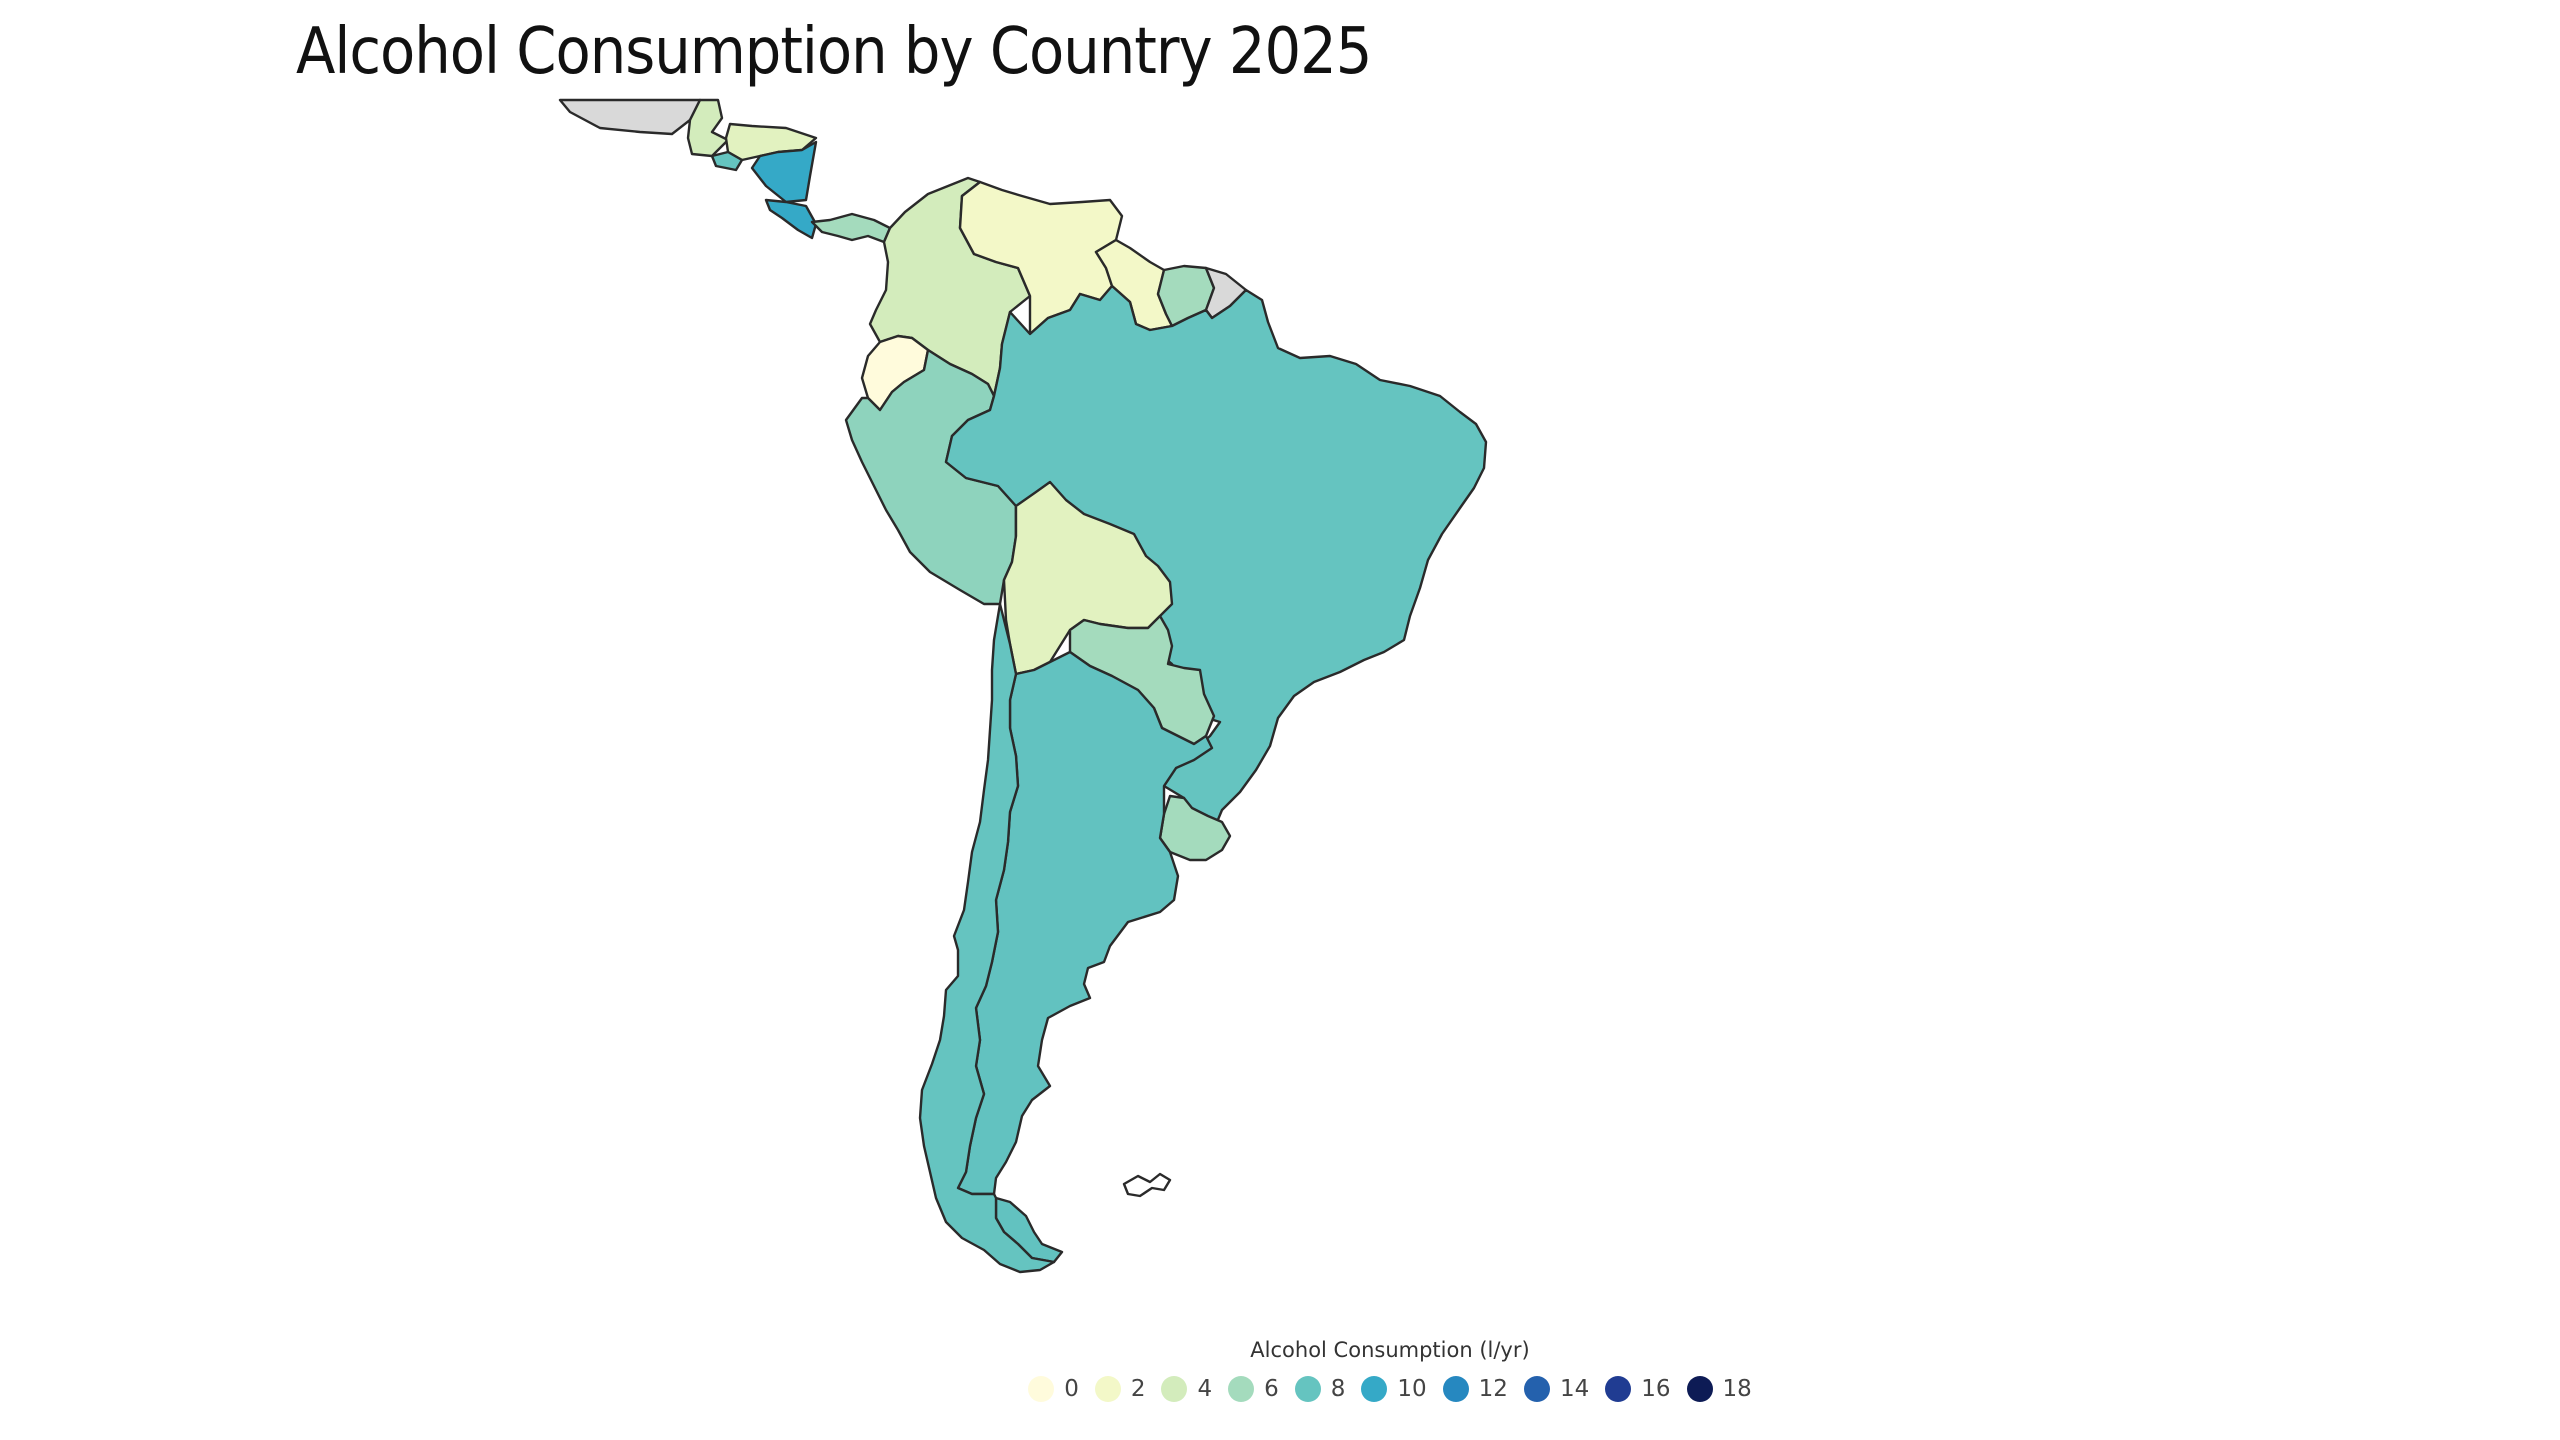 This screenshot has width=2560, height=1440. Describe the element at coordinates (708, 128) in the screenshot. I see `region-guatemala` at that location.